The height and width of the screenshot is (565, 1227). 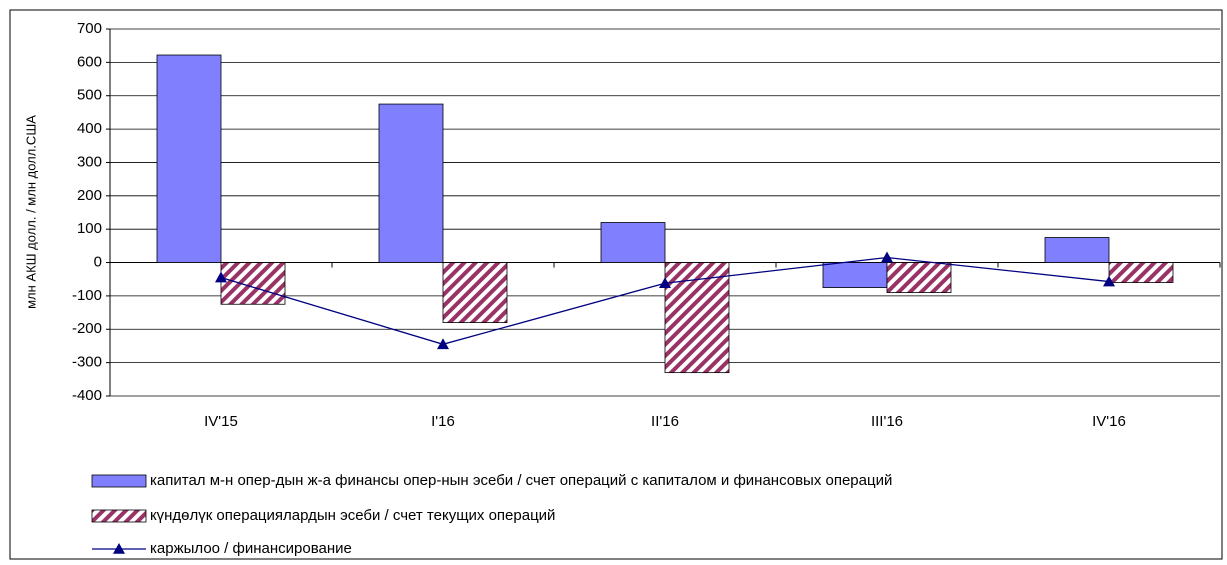 What do you see at coordinates (89, 28) in the screenshot?
I see `y-tick-label: 700` at bounding box center [89, 28].